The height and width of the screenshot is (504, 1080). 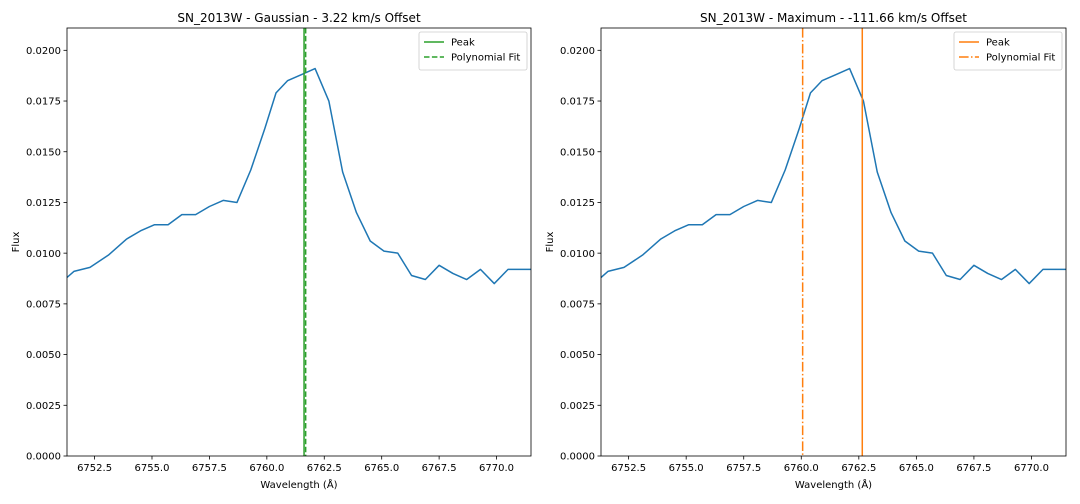 I want to click on chart-title: SN_2013W - Gaussian - 3.22 km/s Offset, so click(x=299, y=18).